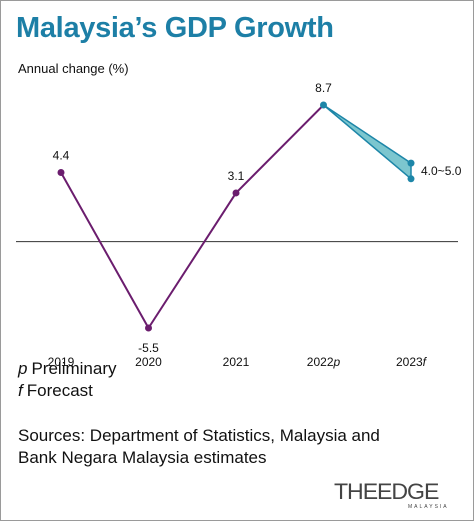  What do you see at coordinates (411, 179) in the screenshot?
I see `forecast-low-point` at bounding box center [411, 179].